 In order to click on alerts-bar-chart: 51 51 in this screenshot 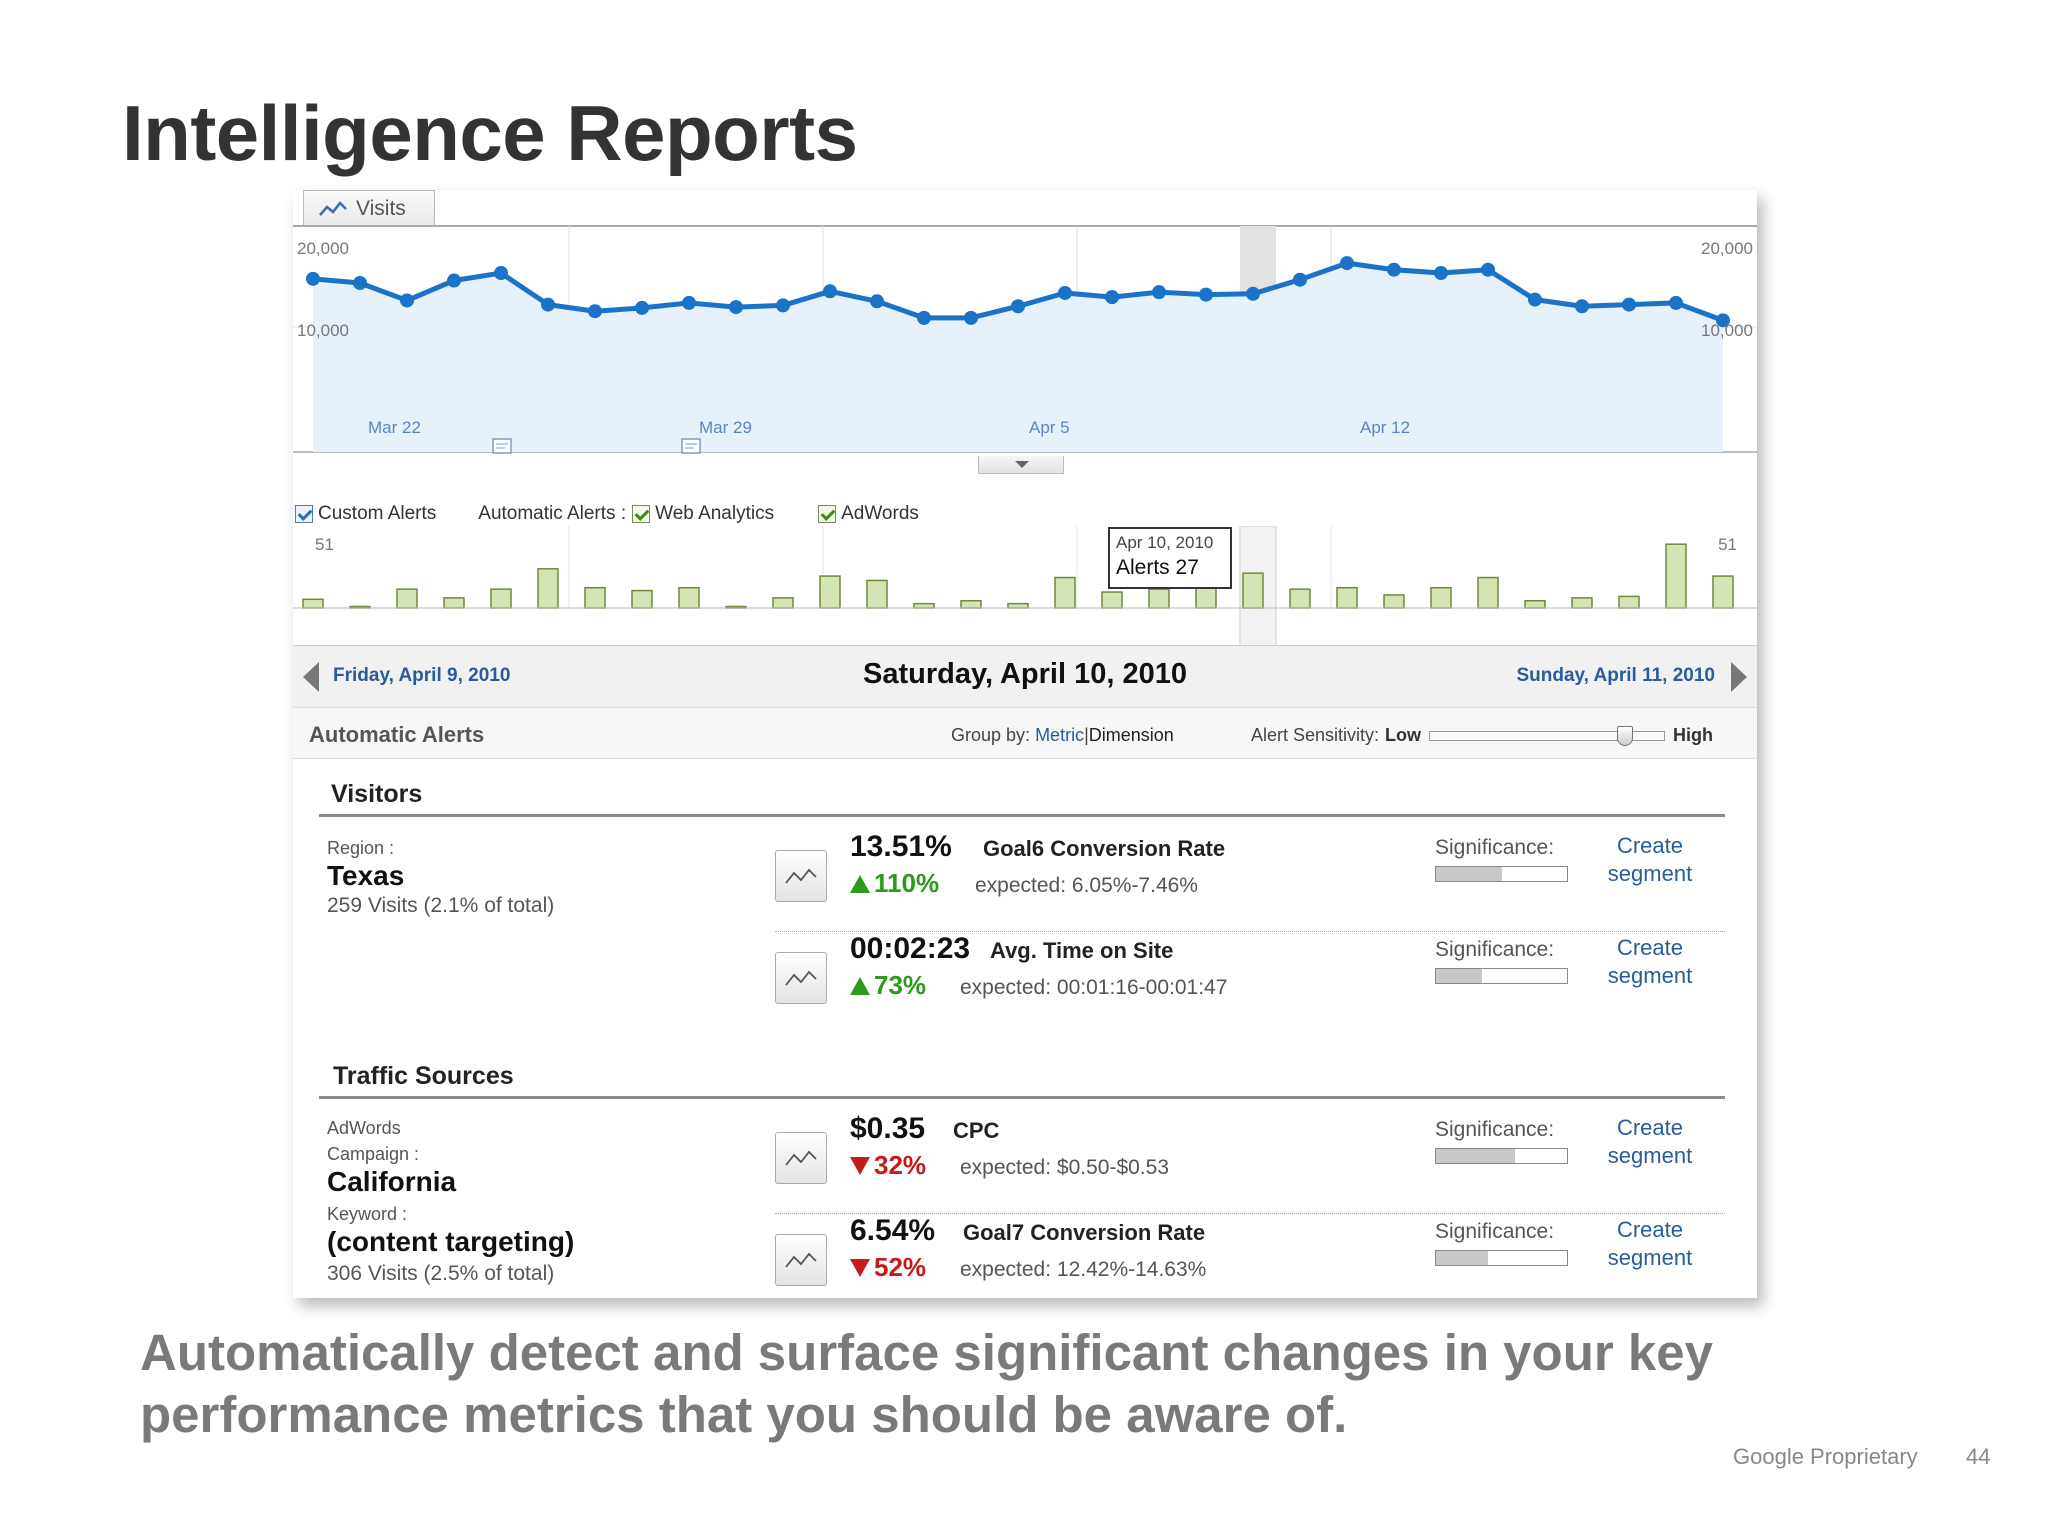, I will do `click(1025, 586)`.